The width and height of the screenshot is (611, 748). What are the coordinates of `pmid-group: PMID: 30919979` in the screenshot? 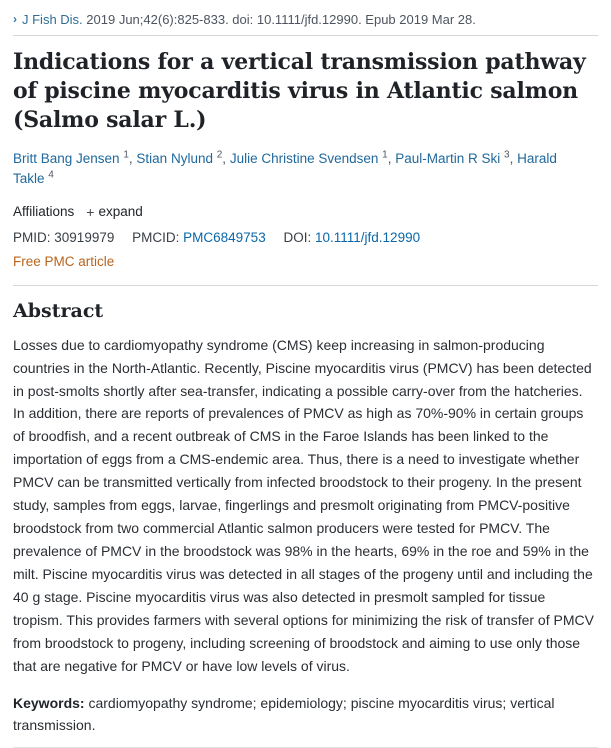 It's located at (65, 237).